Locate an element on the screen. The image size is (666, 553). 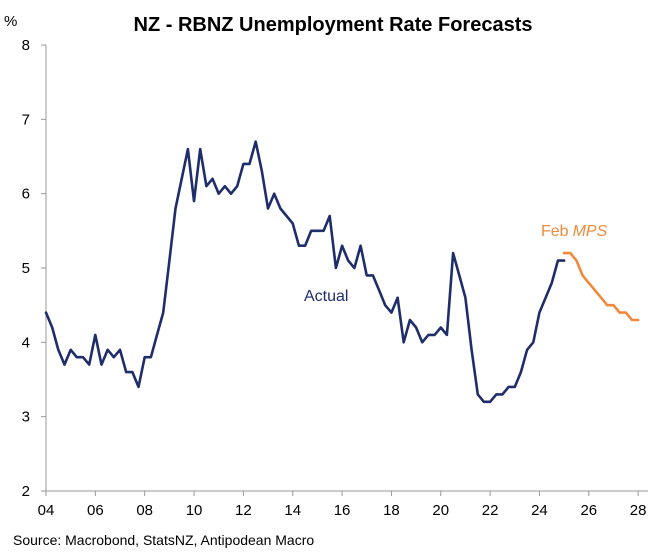
y-tick-label: 4 is located at coordinates (26, 342).